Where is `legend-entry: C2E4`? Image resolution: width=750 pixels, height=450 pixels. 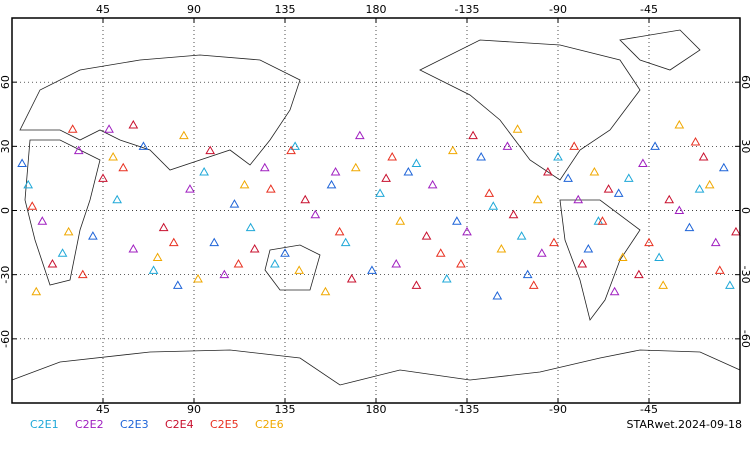
legend-entry: C2E4 is located at coordinates (179, 424).